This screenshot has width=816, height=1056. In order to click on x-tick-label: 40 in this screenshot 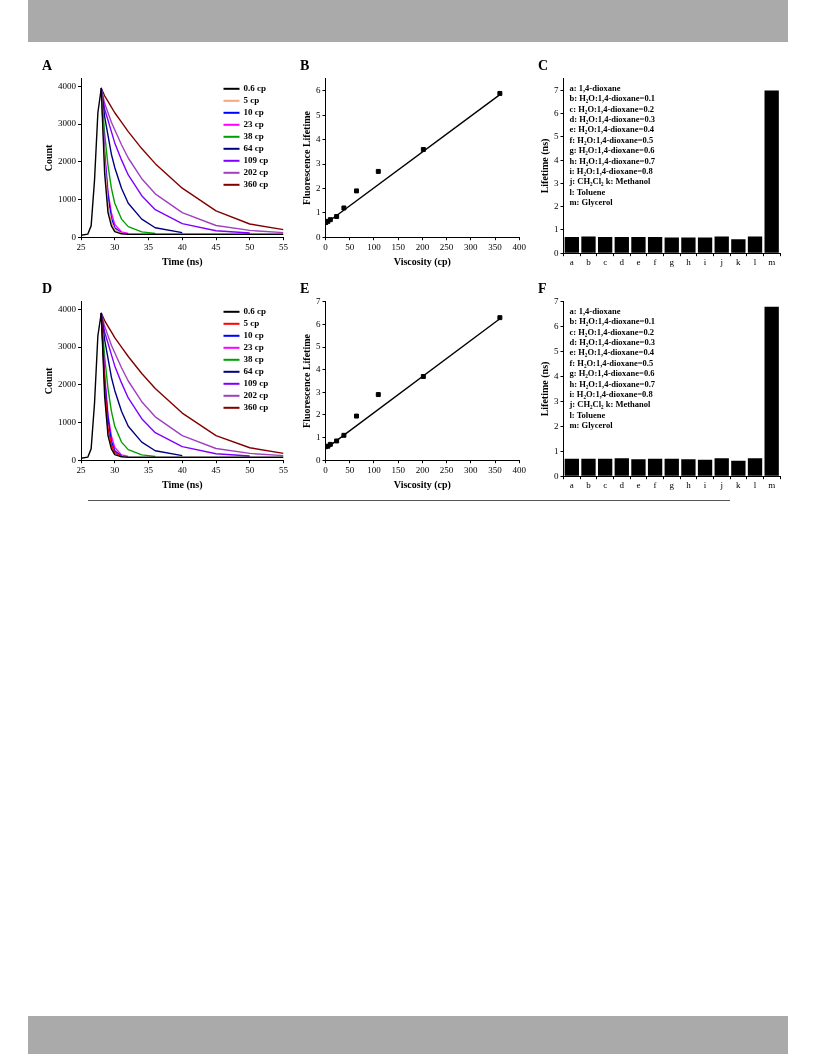, I will do `click(182, 469)`.